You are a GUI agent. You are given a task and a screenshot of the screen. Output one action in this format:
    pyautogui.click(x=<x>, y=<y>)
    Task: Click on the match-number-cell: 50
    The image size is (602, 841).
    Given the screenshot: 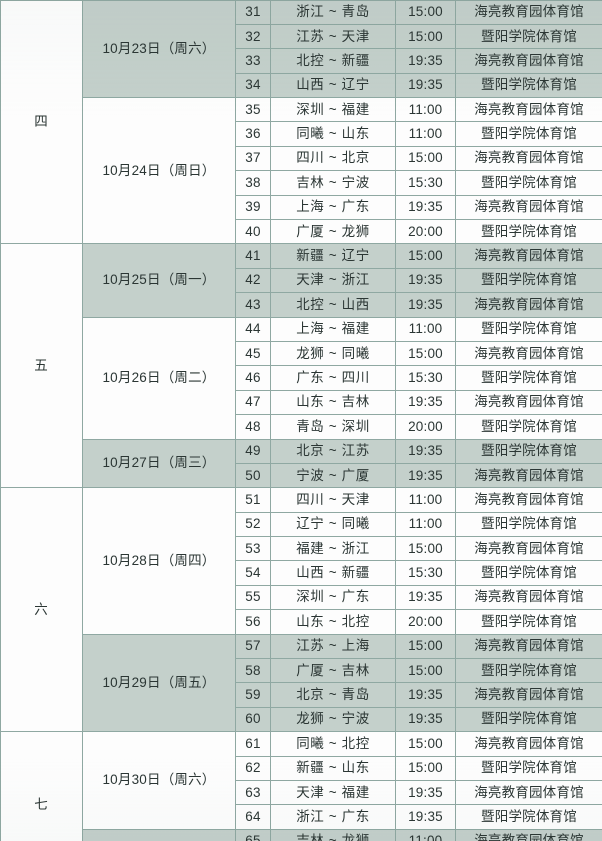 What is the action you would take?
    pyautogui.click(x=253, y=475)
    